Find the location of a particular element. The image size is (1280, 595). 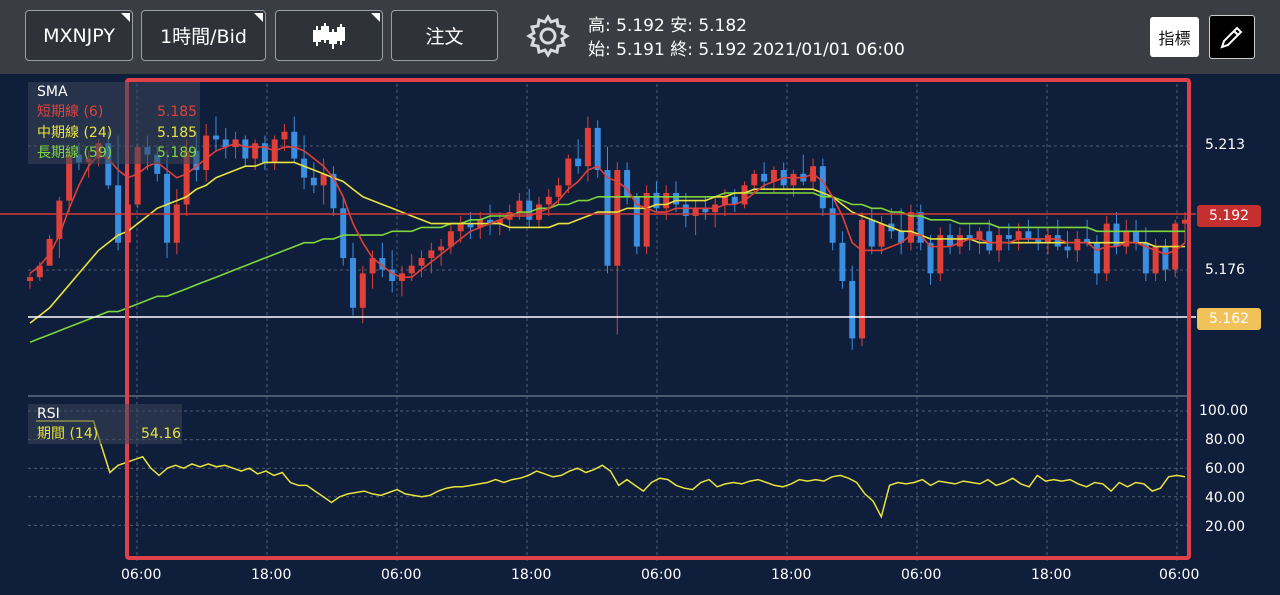

pencil-icon is located at coordinates (1231, 37).